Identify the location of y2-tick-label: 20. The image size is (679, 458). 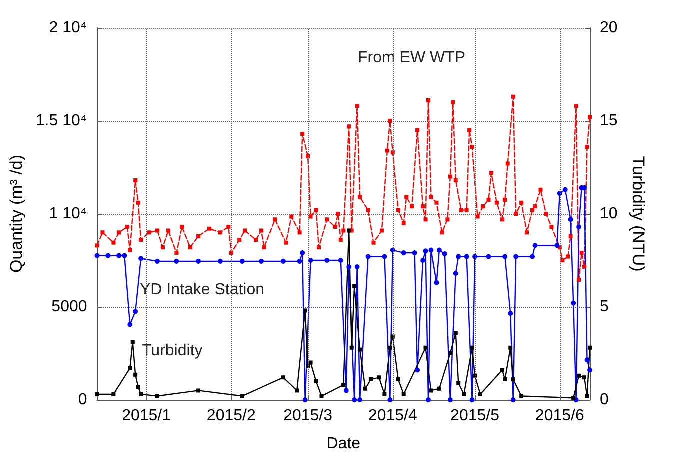
(609, 28).